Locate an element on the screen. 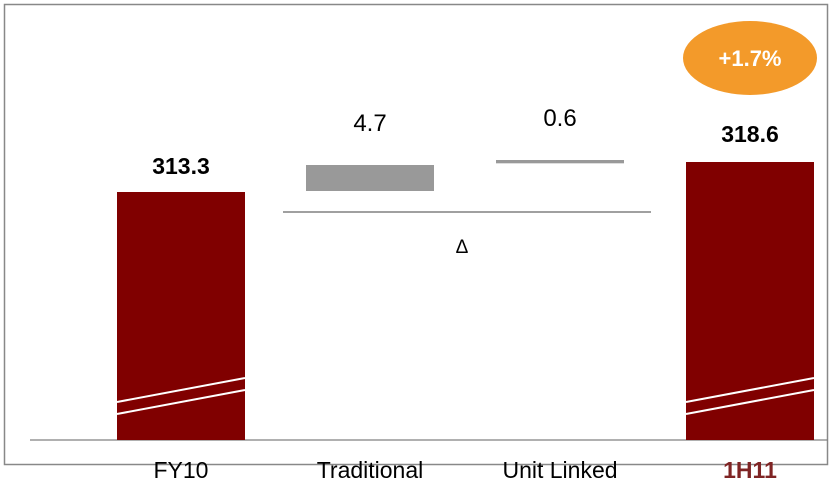 The image size is (832, 496). x-tick-label-2: Traditional is located at coordinates (370, 470).